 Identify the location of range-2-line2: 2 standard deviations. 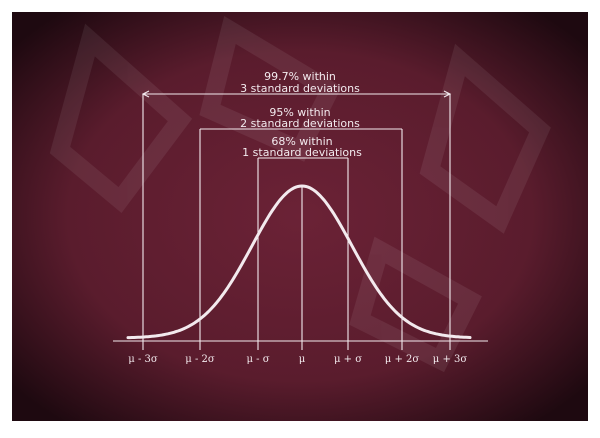
(300, 123).